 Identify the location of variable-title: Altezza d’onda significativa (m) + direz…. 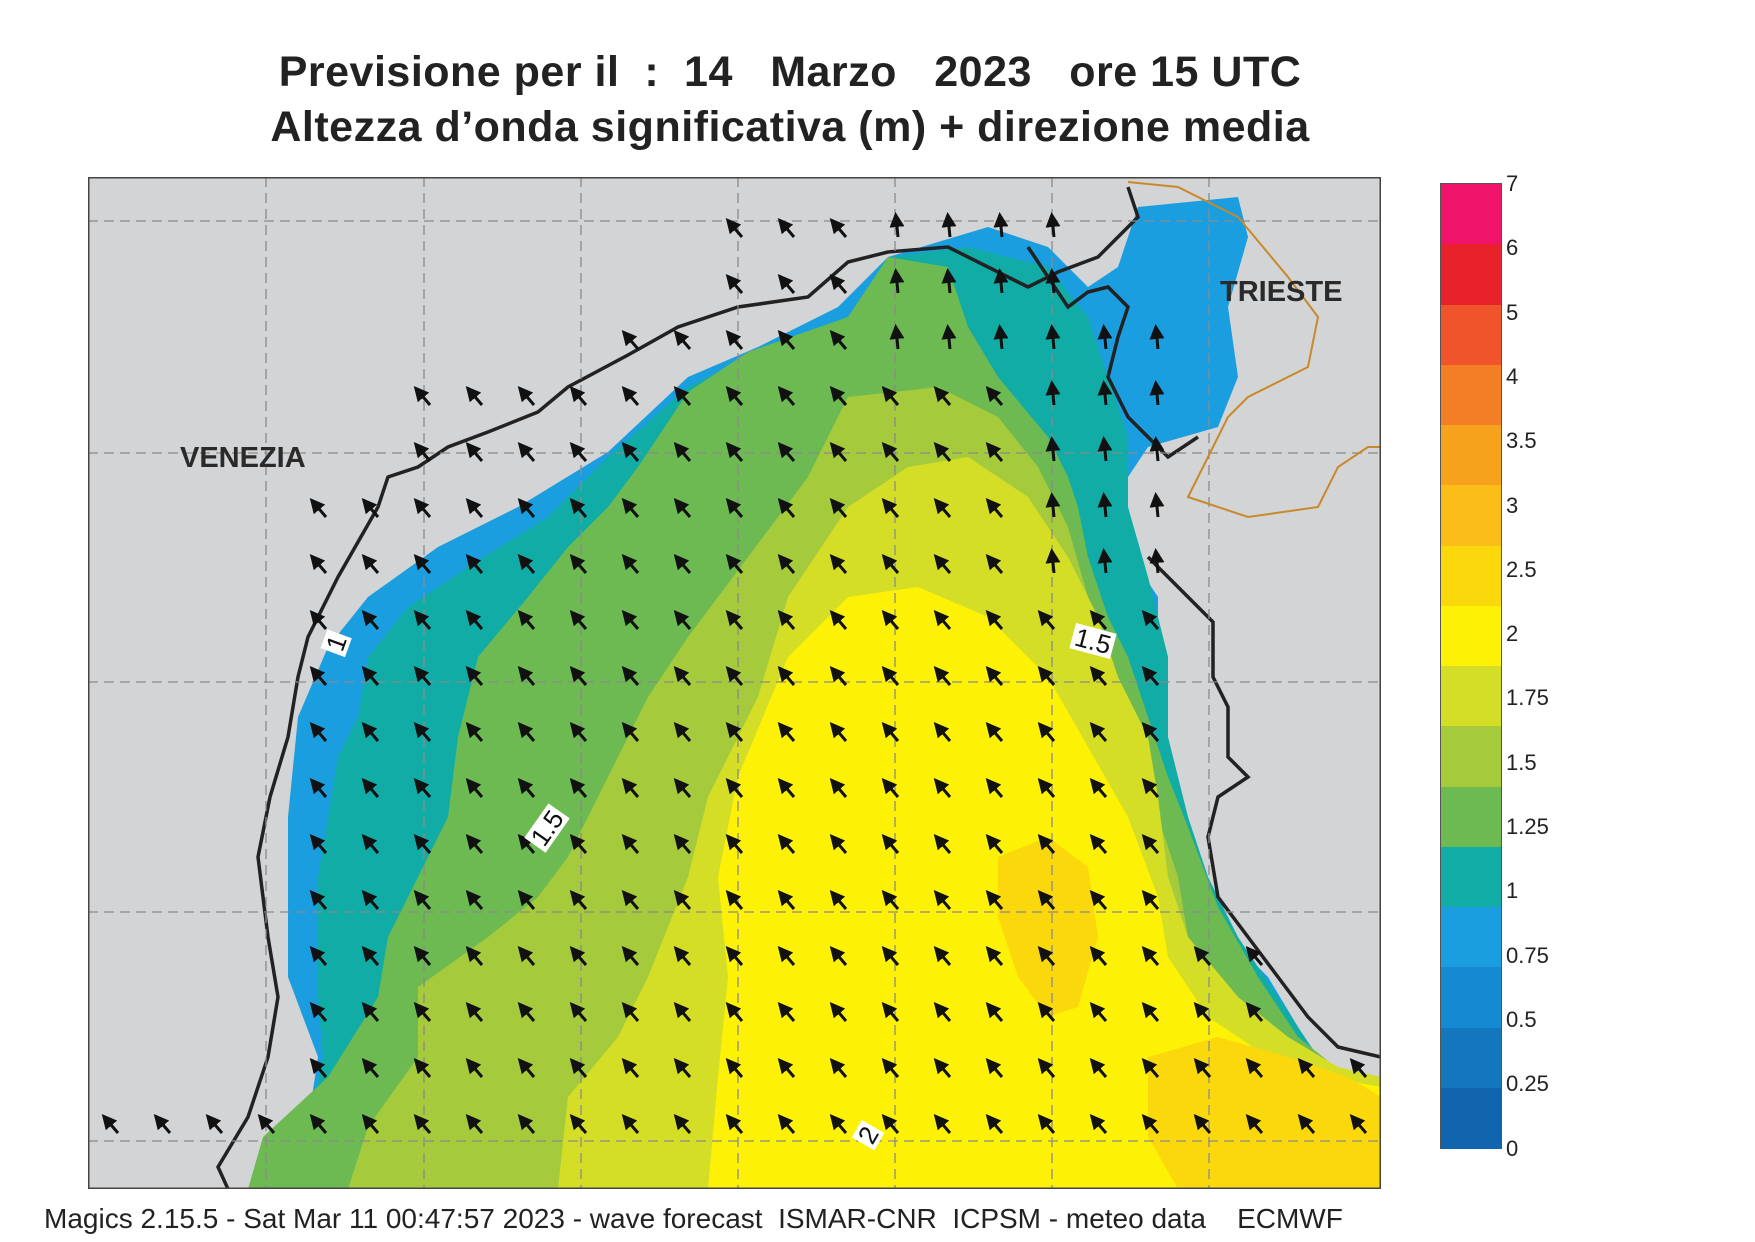
(790, 127).